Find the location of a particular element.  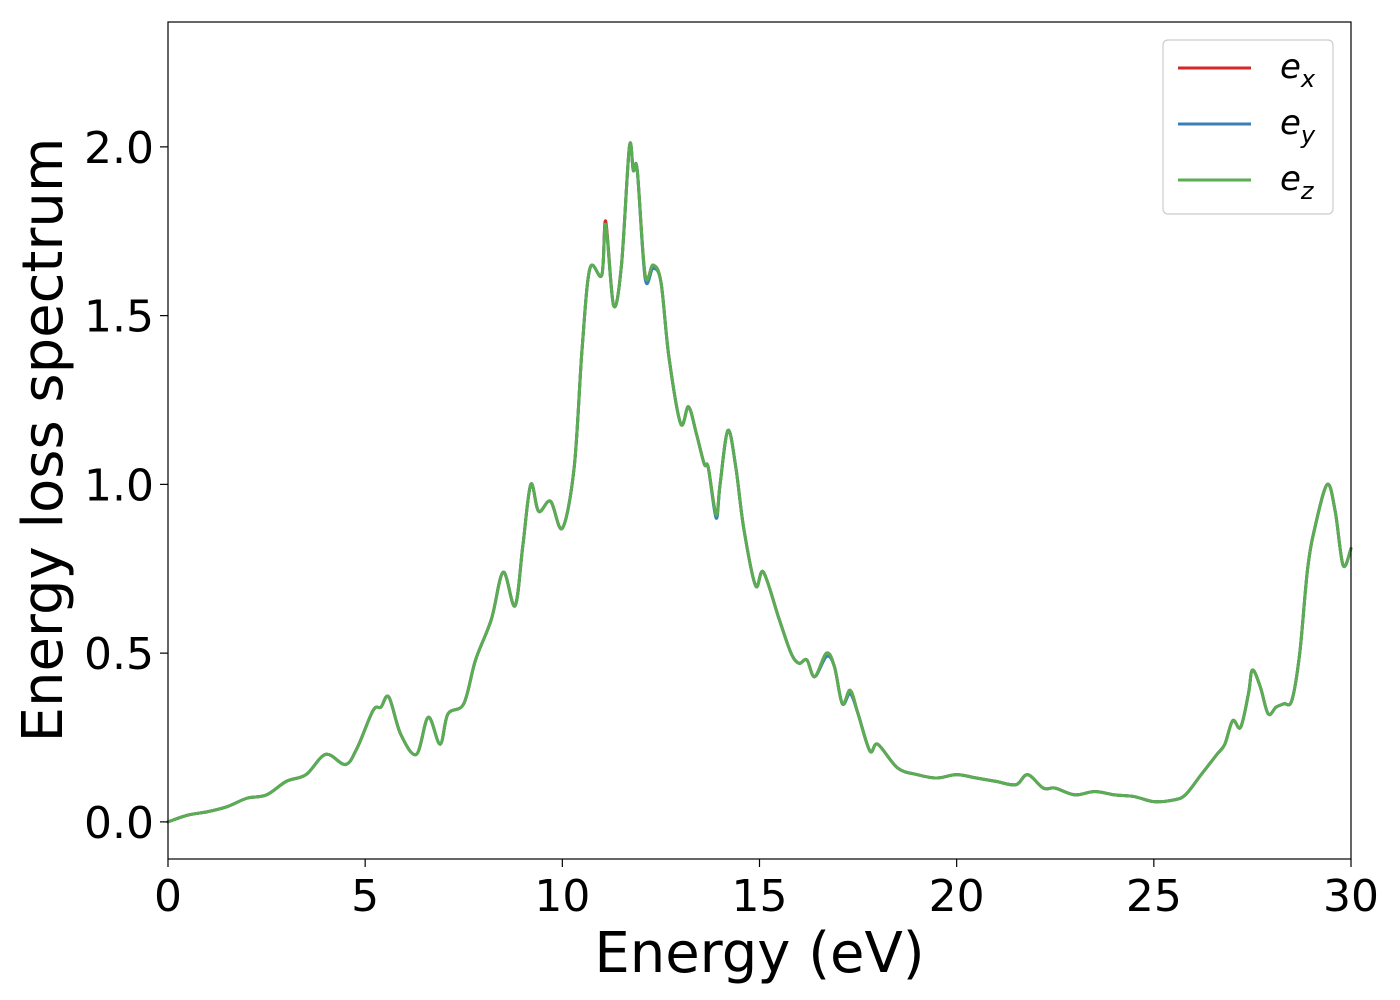

x-tick-label: 5 is located at coordinates (365, 896).